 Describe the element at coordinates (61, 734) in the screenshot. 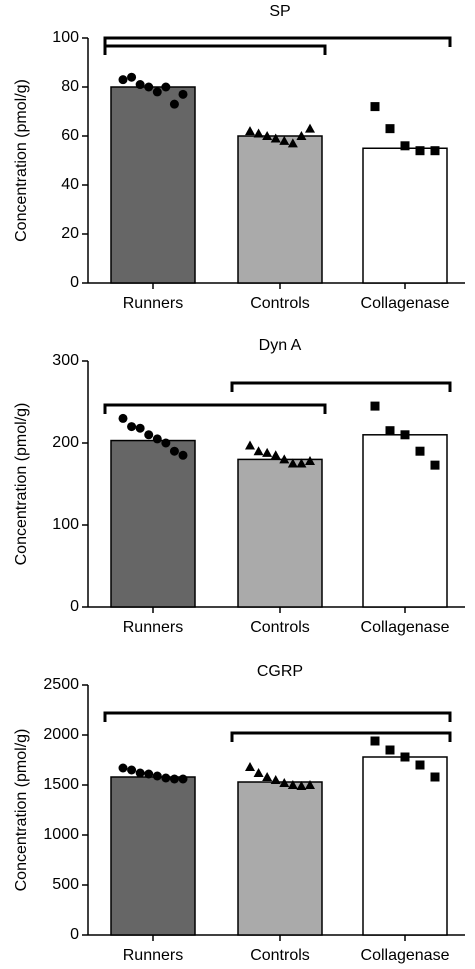

I see `y-tick-label: 2000` at that location.